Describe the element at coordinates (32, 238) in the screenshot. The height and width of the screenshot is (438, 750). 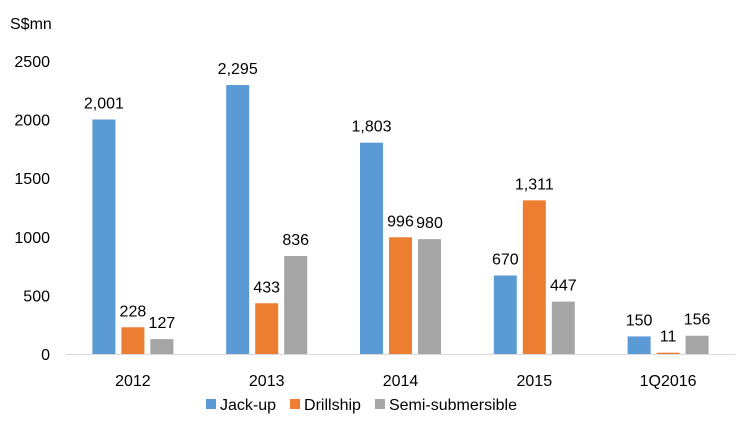
I see `y-tick-label: 1000` at that location.